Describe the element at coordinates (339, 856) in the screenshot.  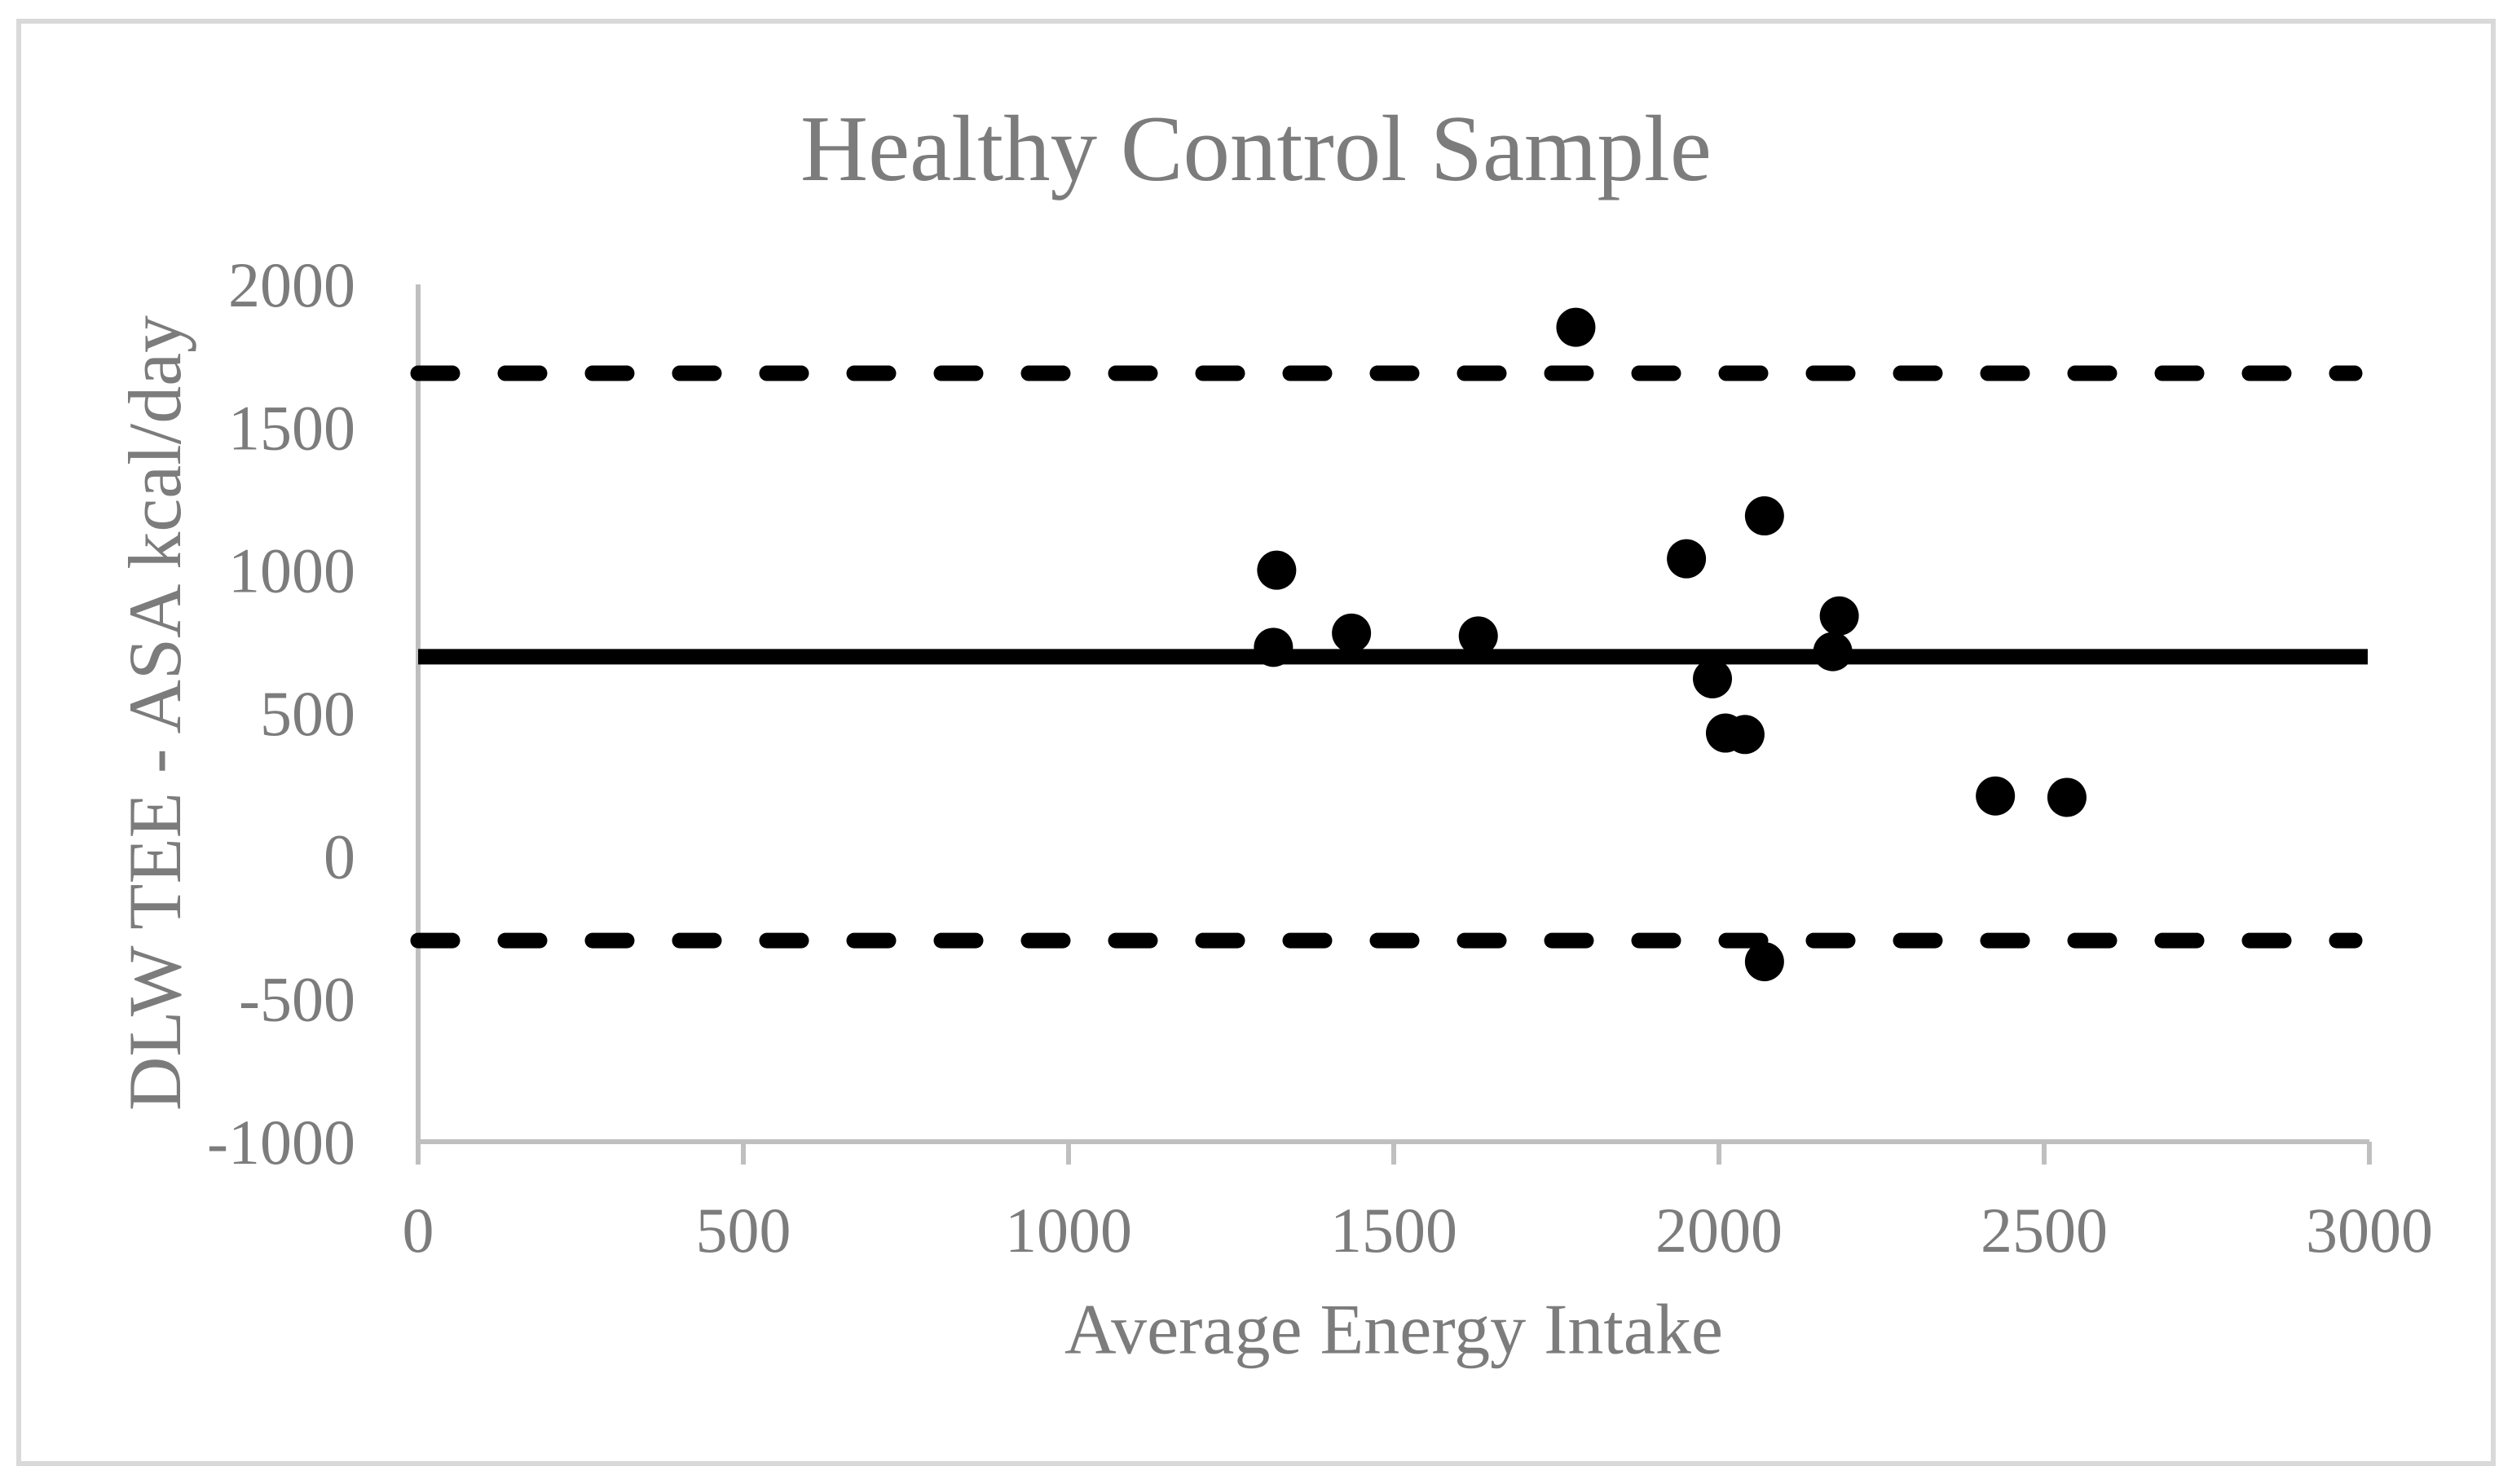
I see `y-tick-label: 0` at that location.